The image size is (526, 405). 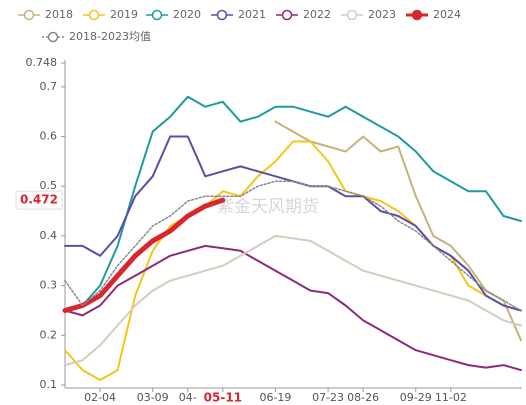 What do you see at coordinates (49, 334) in the screenshot?
I see `y-tick-label: 0.2` at bounding box center [49, 334].